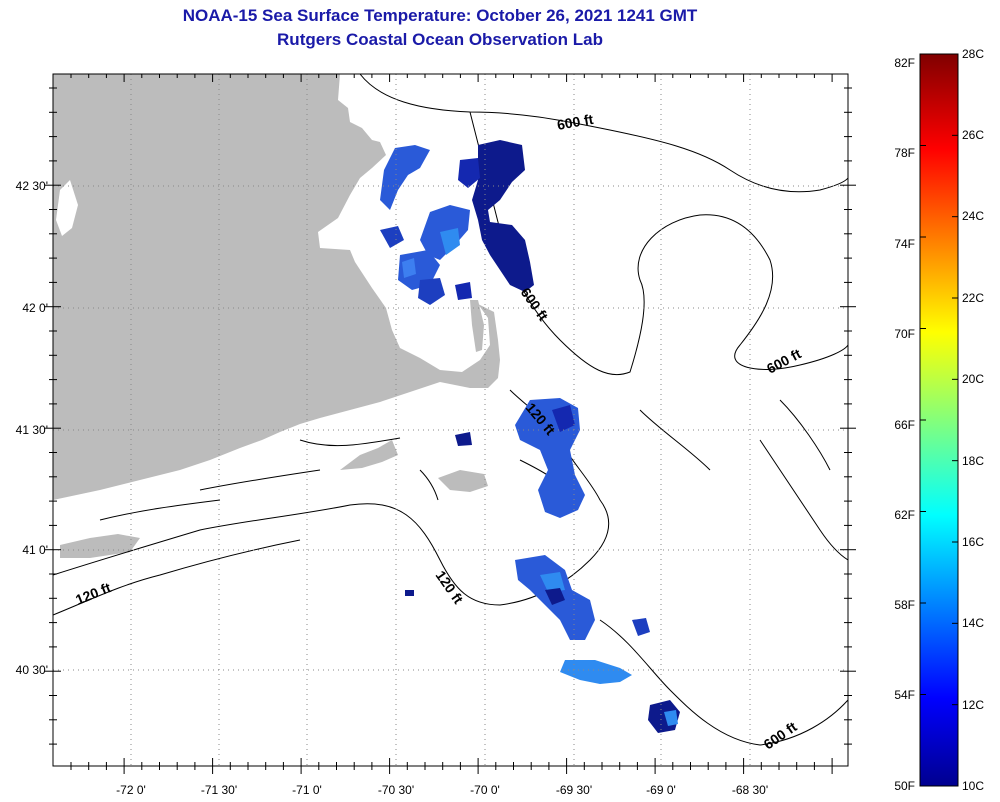  I want to click on land-nantucket, so click(463, 481).